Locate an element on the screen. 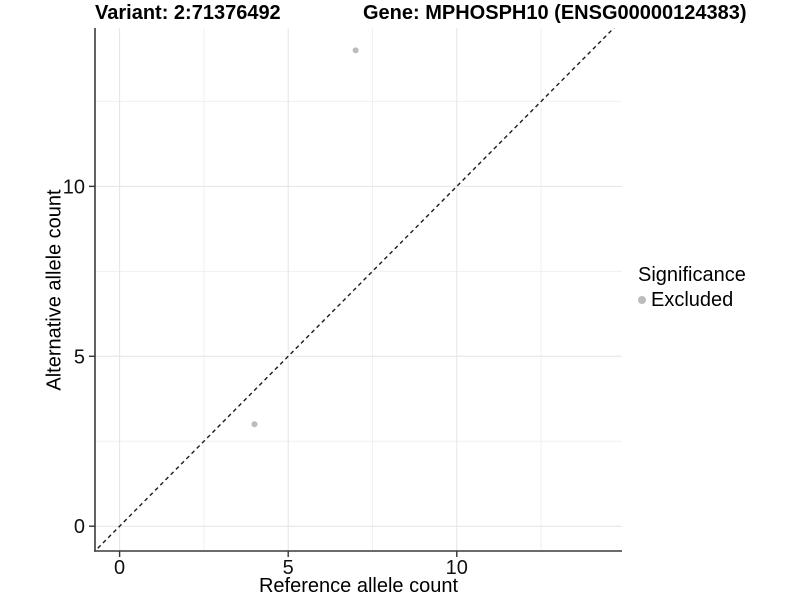 The height and width of the screenshot is (600, 800). y-tick-label: 0 is located at coordinates (79, 527).